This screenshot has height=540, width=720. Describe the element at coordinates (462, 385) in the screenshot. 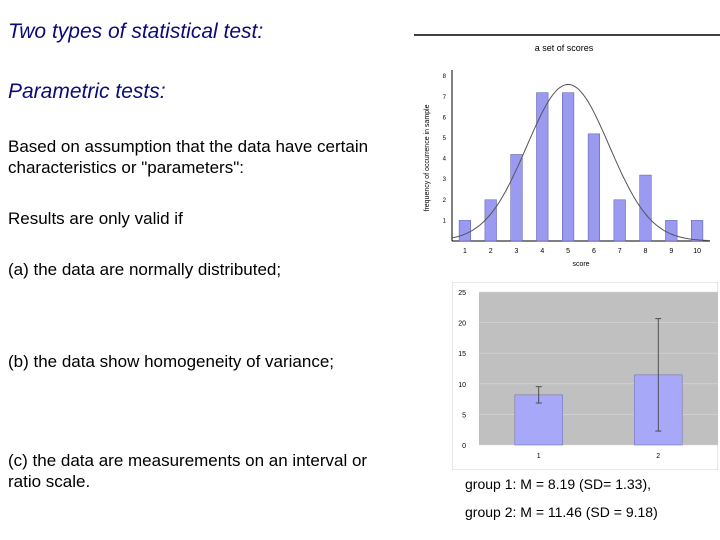

I see `group-y-tick: 10` at that location.